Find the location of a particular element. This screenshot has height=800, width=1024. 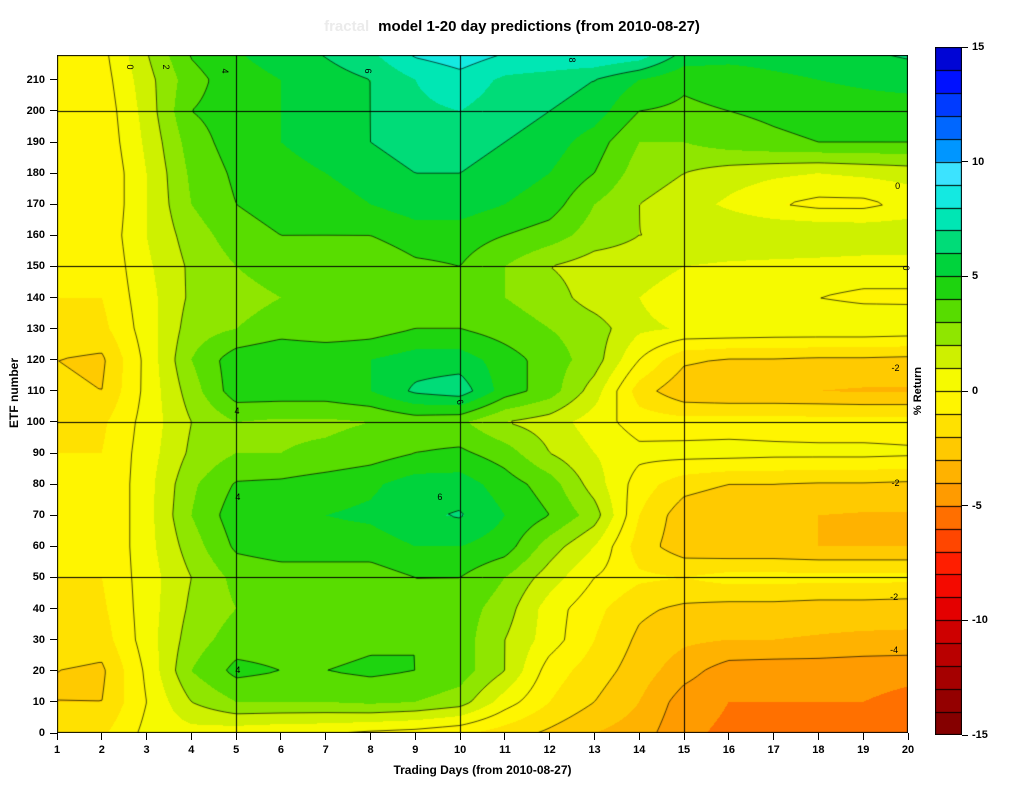

y-axis-tick-label: 30 is located at coordinates (38, 639).